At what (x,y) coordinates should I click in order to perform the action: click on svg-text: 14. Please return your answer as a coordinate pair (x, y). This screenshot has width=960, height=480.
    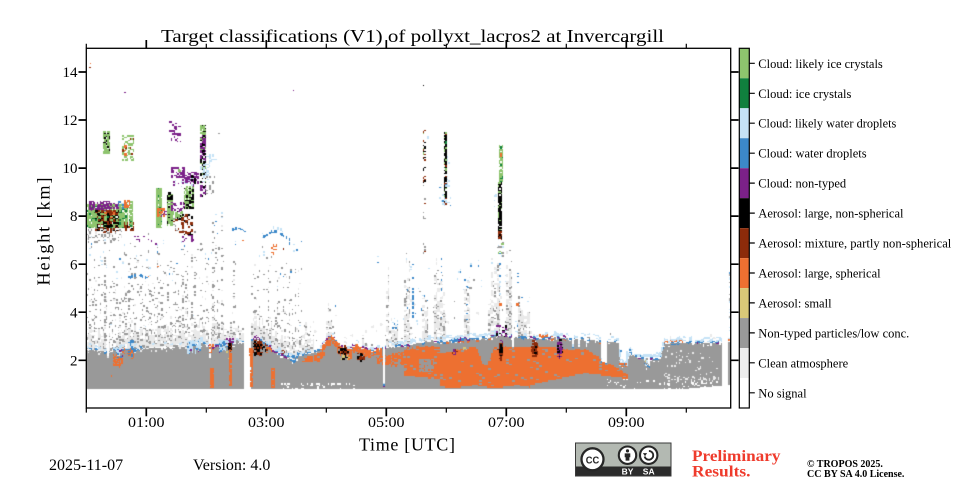
    Looking at the image, I should click on (71, 73).